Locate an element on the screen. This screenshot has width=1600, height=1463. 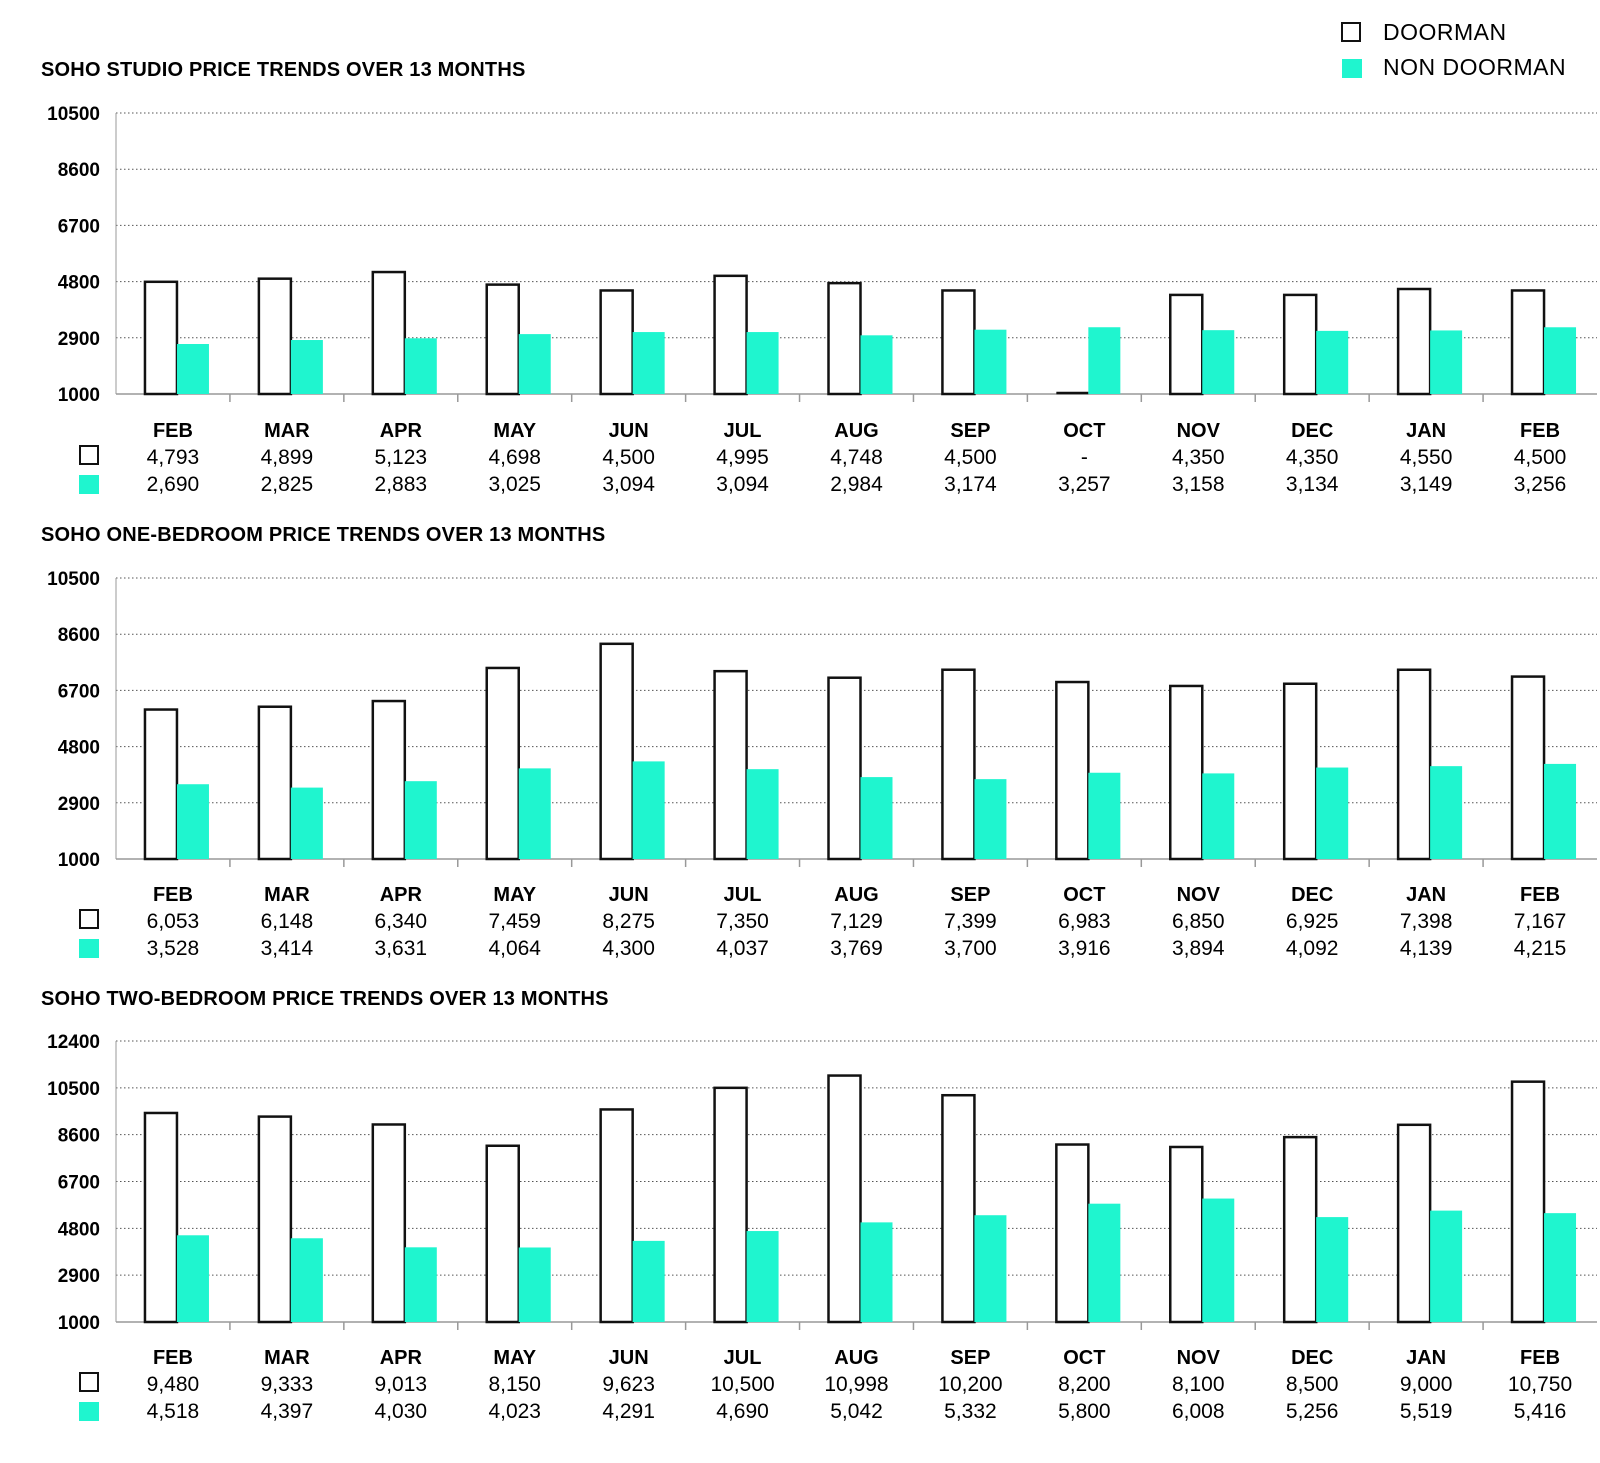
value-label-non-doorman: 3,094 is located at coordinates (628, 484).